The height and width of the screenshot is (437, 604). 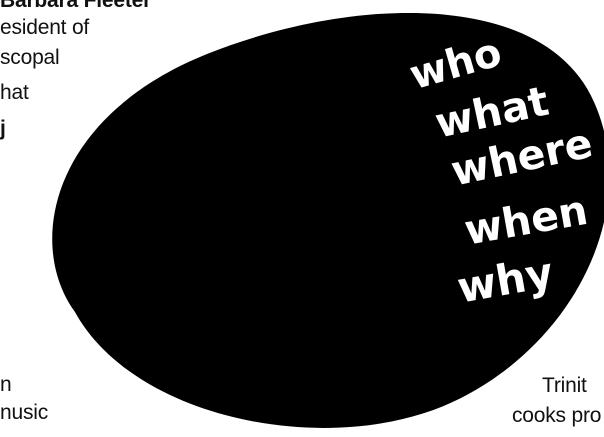 What do you see at coordinates (30, 57) in the screenshot?
I see `left-text-line-3: scopal` at bounding box center [30, 57].